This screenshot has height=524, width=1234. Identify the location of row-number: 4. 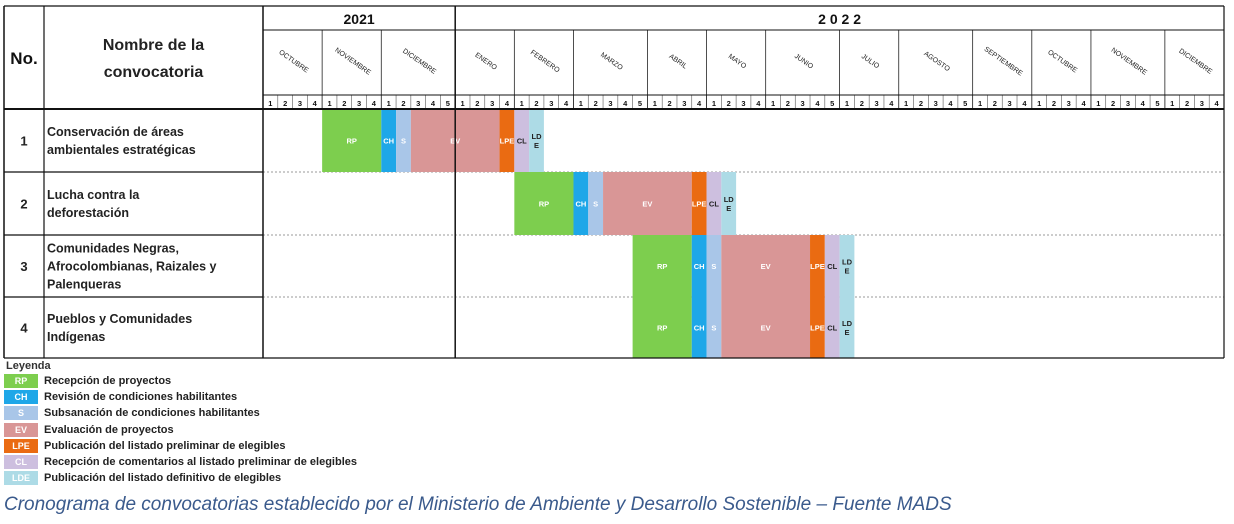
(24, 328).